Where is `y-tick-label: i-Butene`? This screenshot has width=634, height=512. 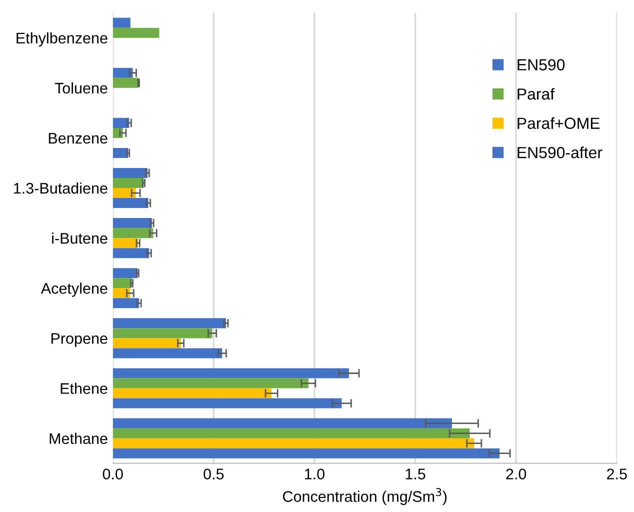
y-tick-label: i-Butene is located at coordinates (80, 238).